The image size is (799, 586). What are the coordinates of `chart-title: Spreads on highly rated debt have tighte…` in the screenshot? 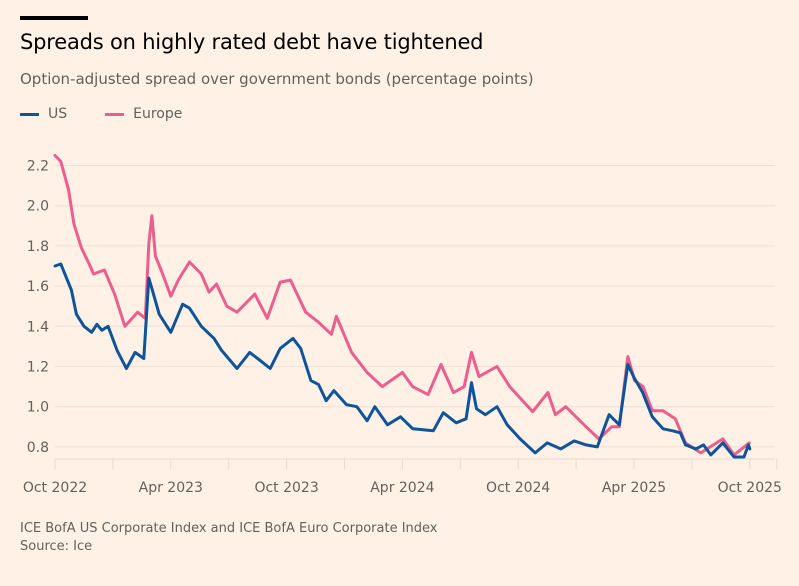 It's located at (252, 42).